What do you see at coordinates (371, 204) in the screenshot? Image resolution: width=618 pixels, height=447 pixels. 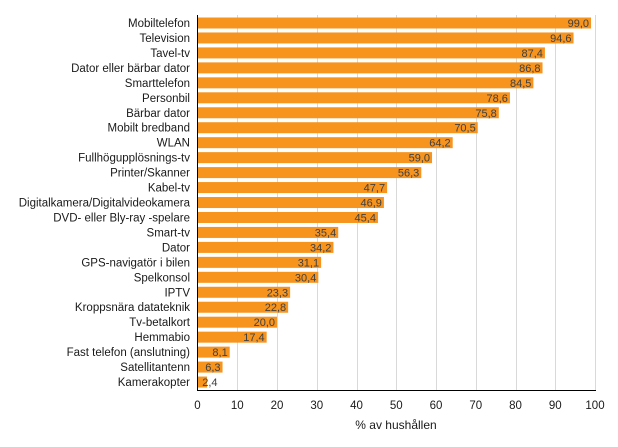 I see `value-label: 46,9` at bounding box center [371, 204].